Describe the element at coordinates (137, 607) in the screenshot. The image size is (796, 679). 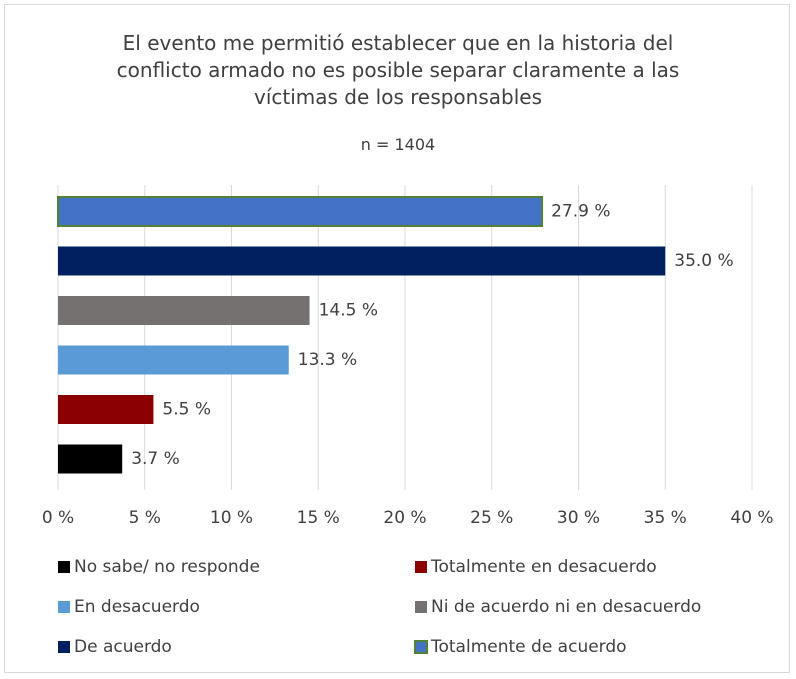
I see `legend-label: En desacuerdo` at that location.